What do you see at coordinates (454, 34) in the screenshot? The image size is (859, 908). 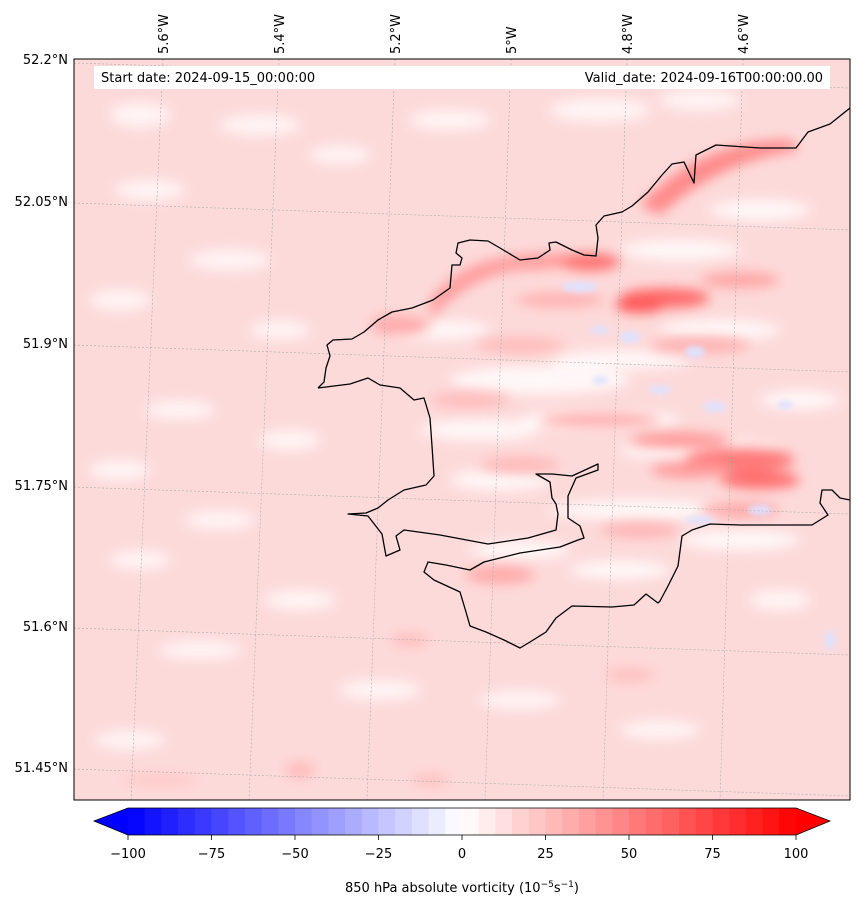 I see `longitude-labels: 5.6°W 5.4°W 5.2°W 5°W 4.8°W 4.6°W` at bounding box center [454, 34].